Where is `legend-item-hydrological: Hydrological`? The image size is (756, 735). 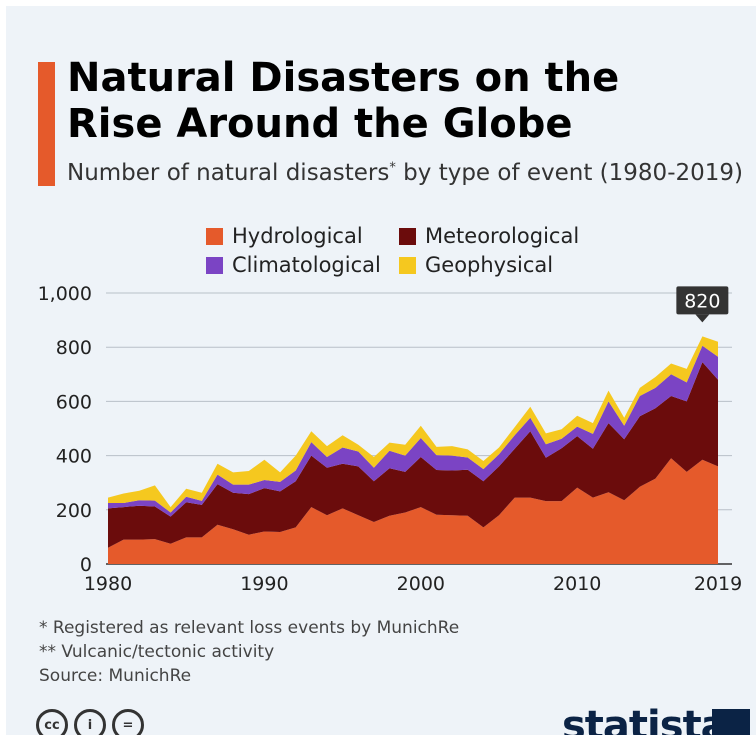 legend-item-hydrological: Hydrological is located at coordinates (284, 236).